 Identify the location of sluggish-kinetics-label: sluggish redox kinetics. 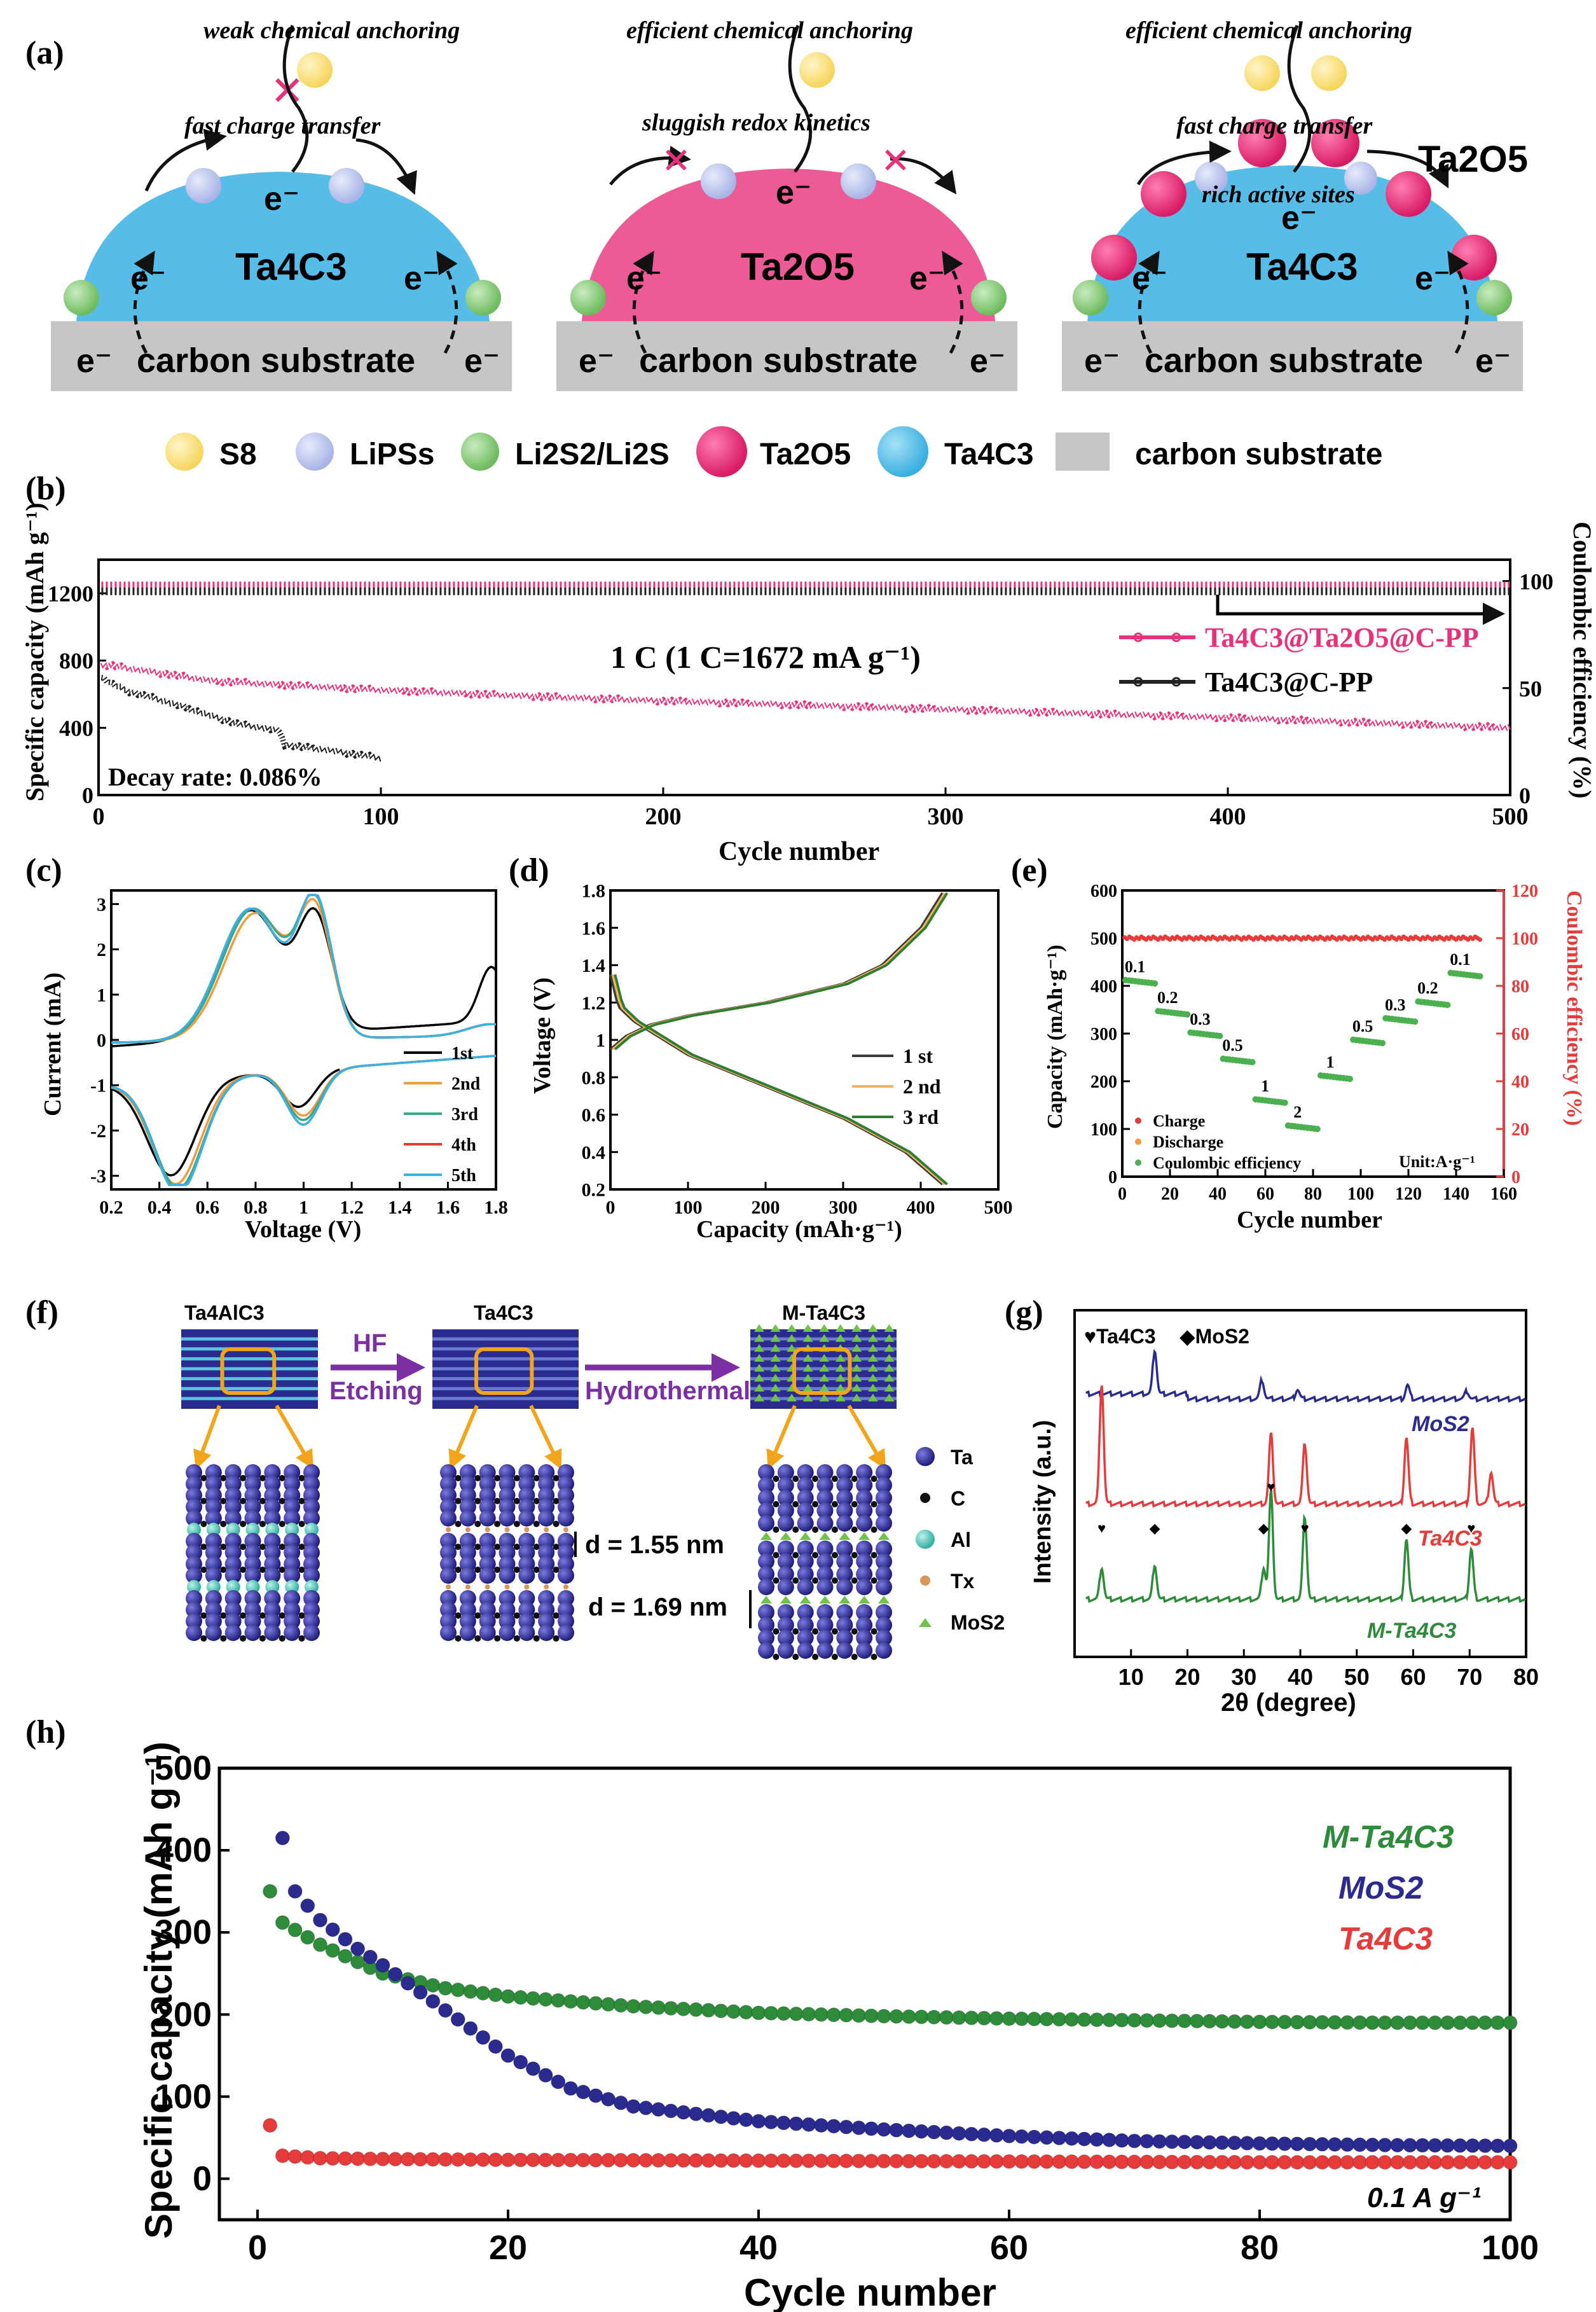
(756, 122).